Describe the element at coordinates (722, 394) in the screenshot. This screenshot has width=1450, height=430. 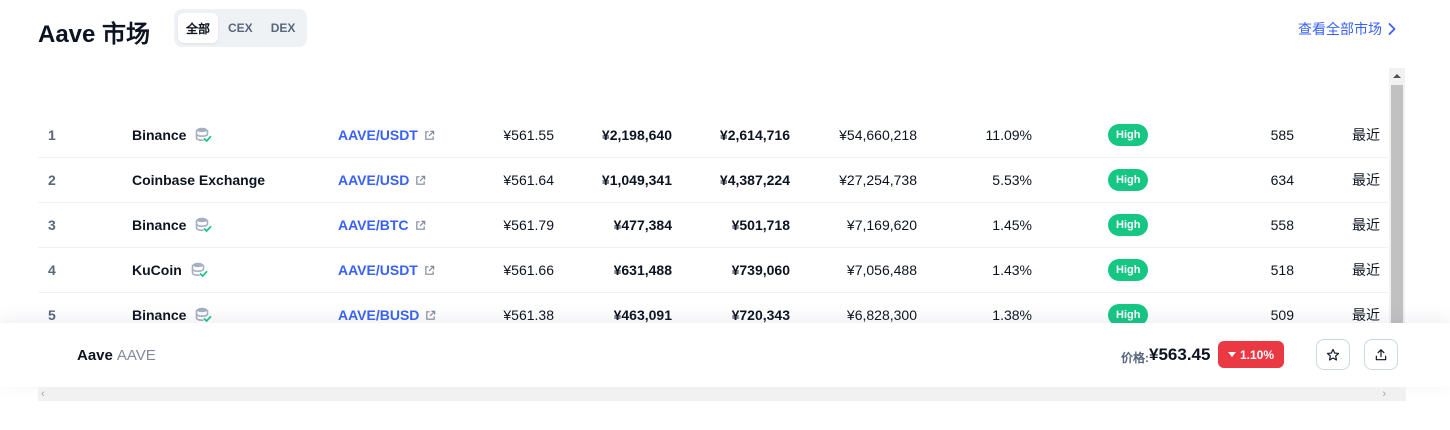
I see `horizontal-scrollbar: ‹ ›` at that location.